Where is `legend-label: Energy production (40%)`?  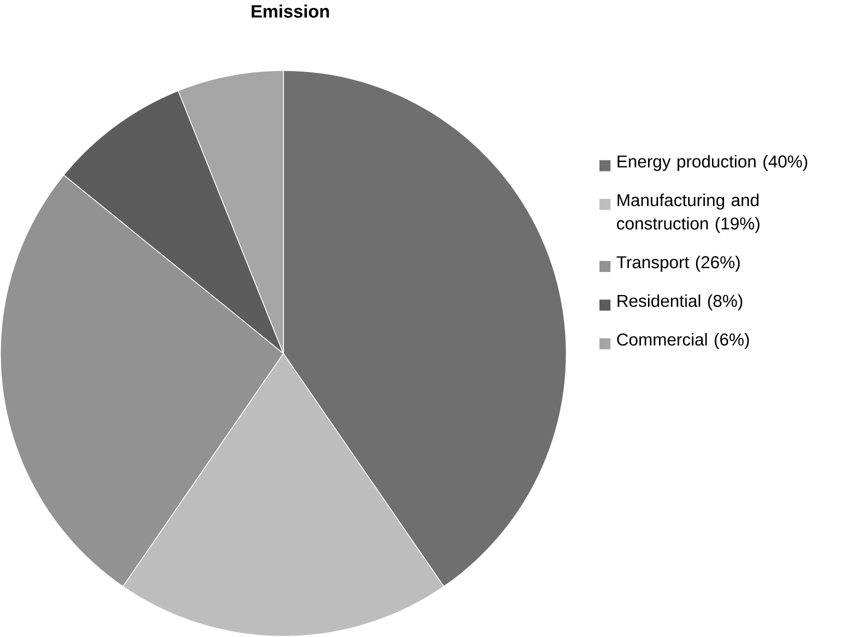
legend-label: Energy production (40%) is located at coordinates (713, 163).